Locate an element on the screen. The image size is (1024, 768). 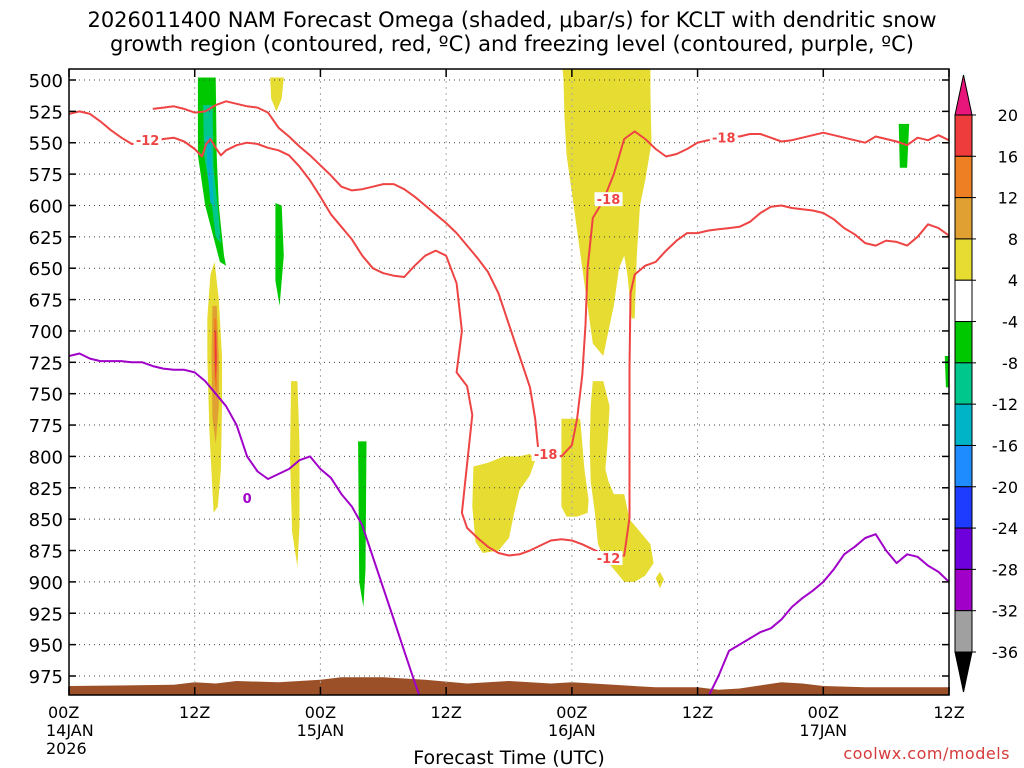
colorbar-label-8: -16 is located at coordinates (1005, 445).